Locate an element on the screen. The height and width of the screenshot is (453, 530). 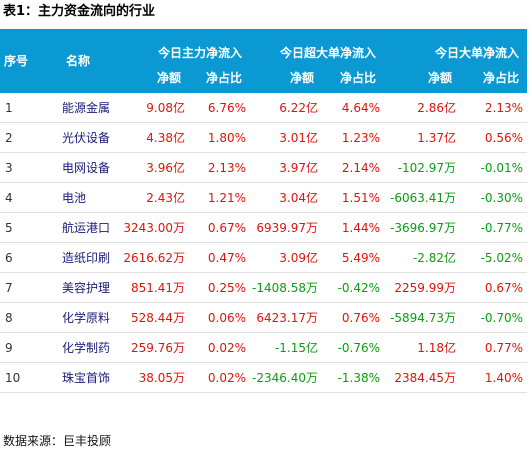
super-large-net-ratio: 2.14% is located at coordinates (353, 167).